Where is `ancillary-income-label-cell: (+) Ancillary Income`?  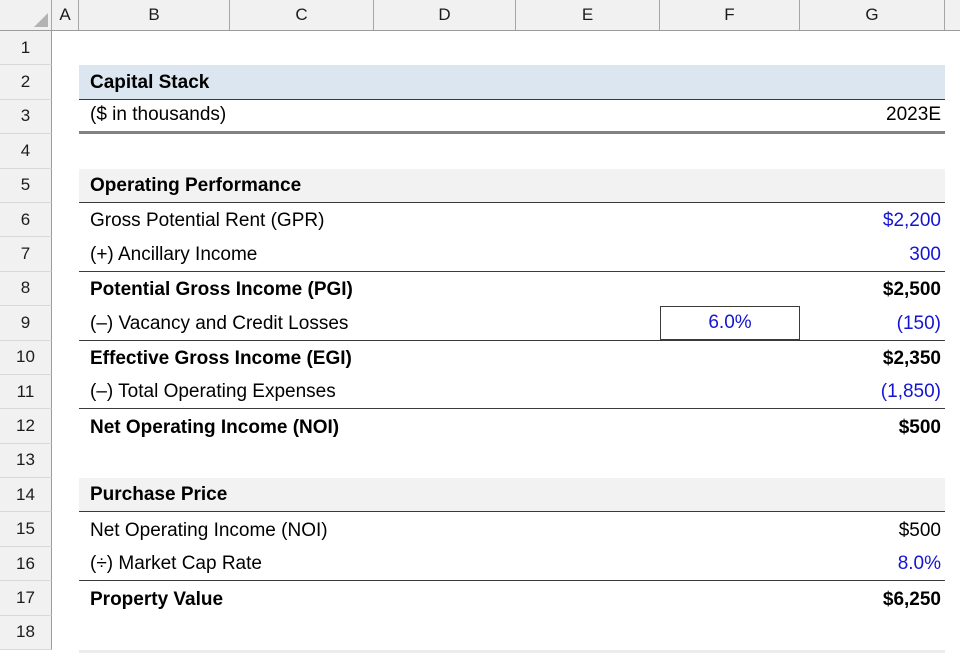
ancillary-income-label-cell: (+) Ancillary Income is located at coordinates (174, 254).